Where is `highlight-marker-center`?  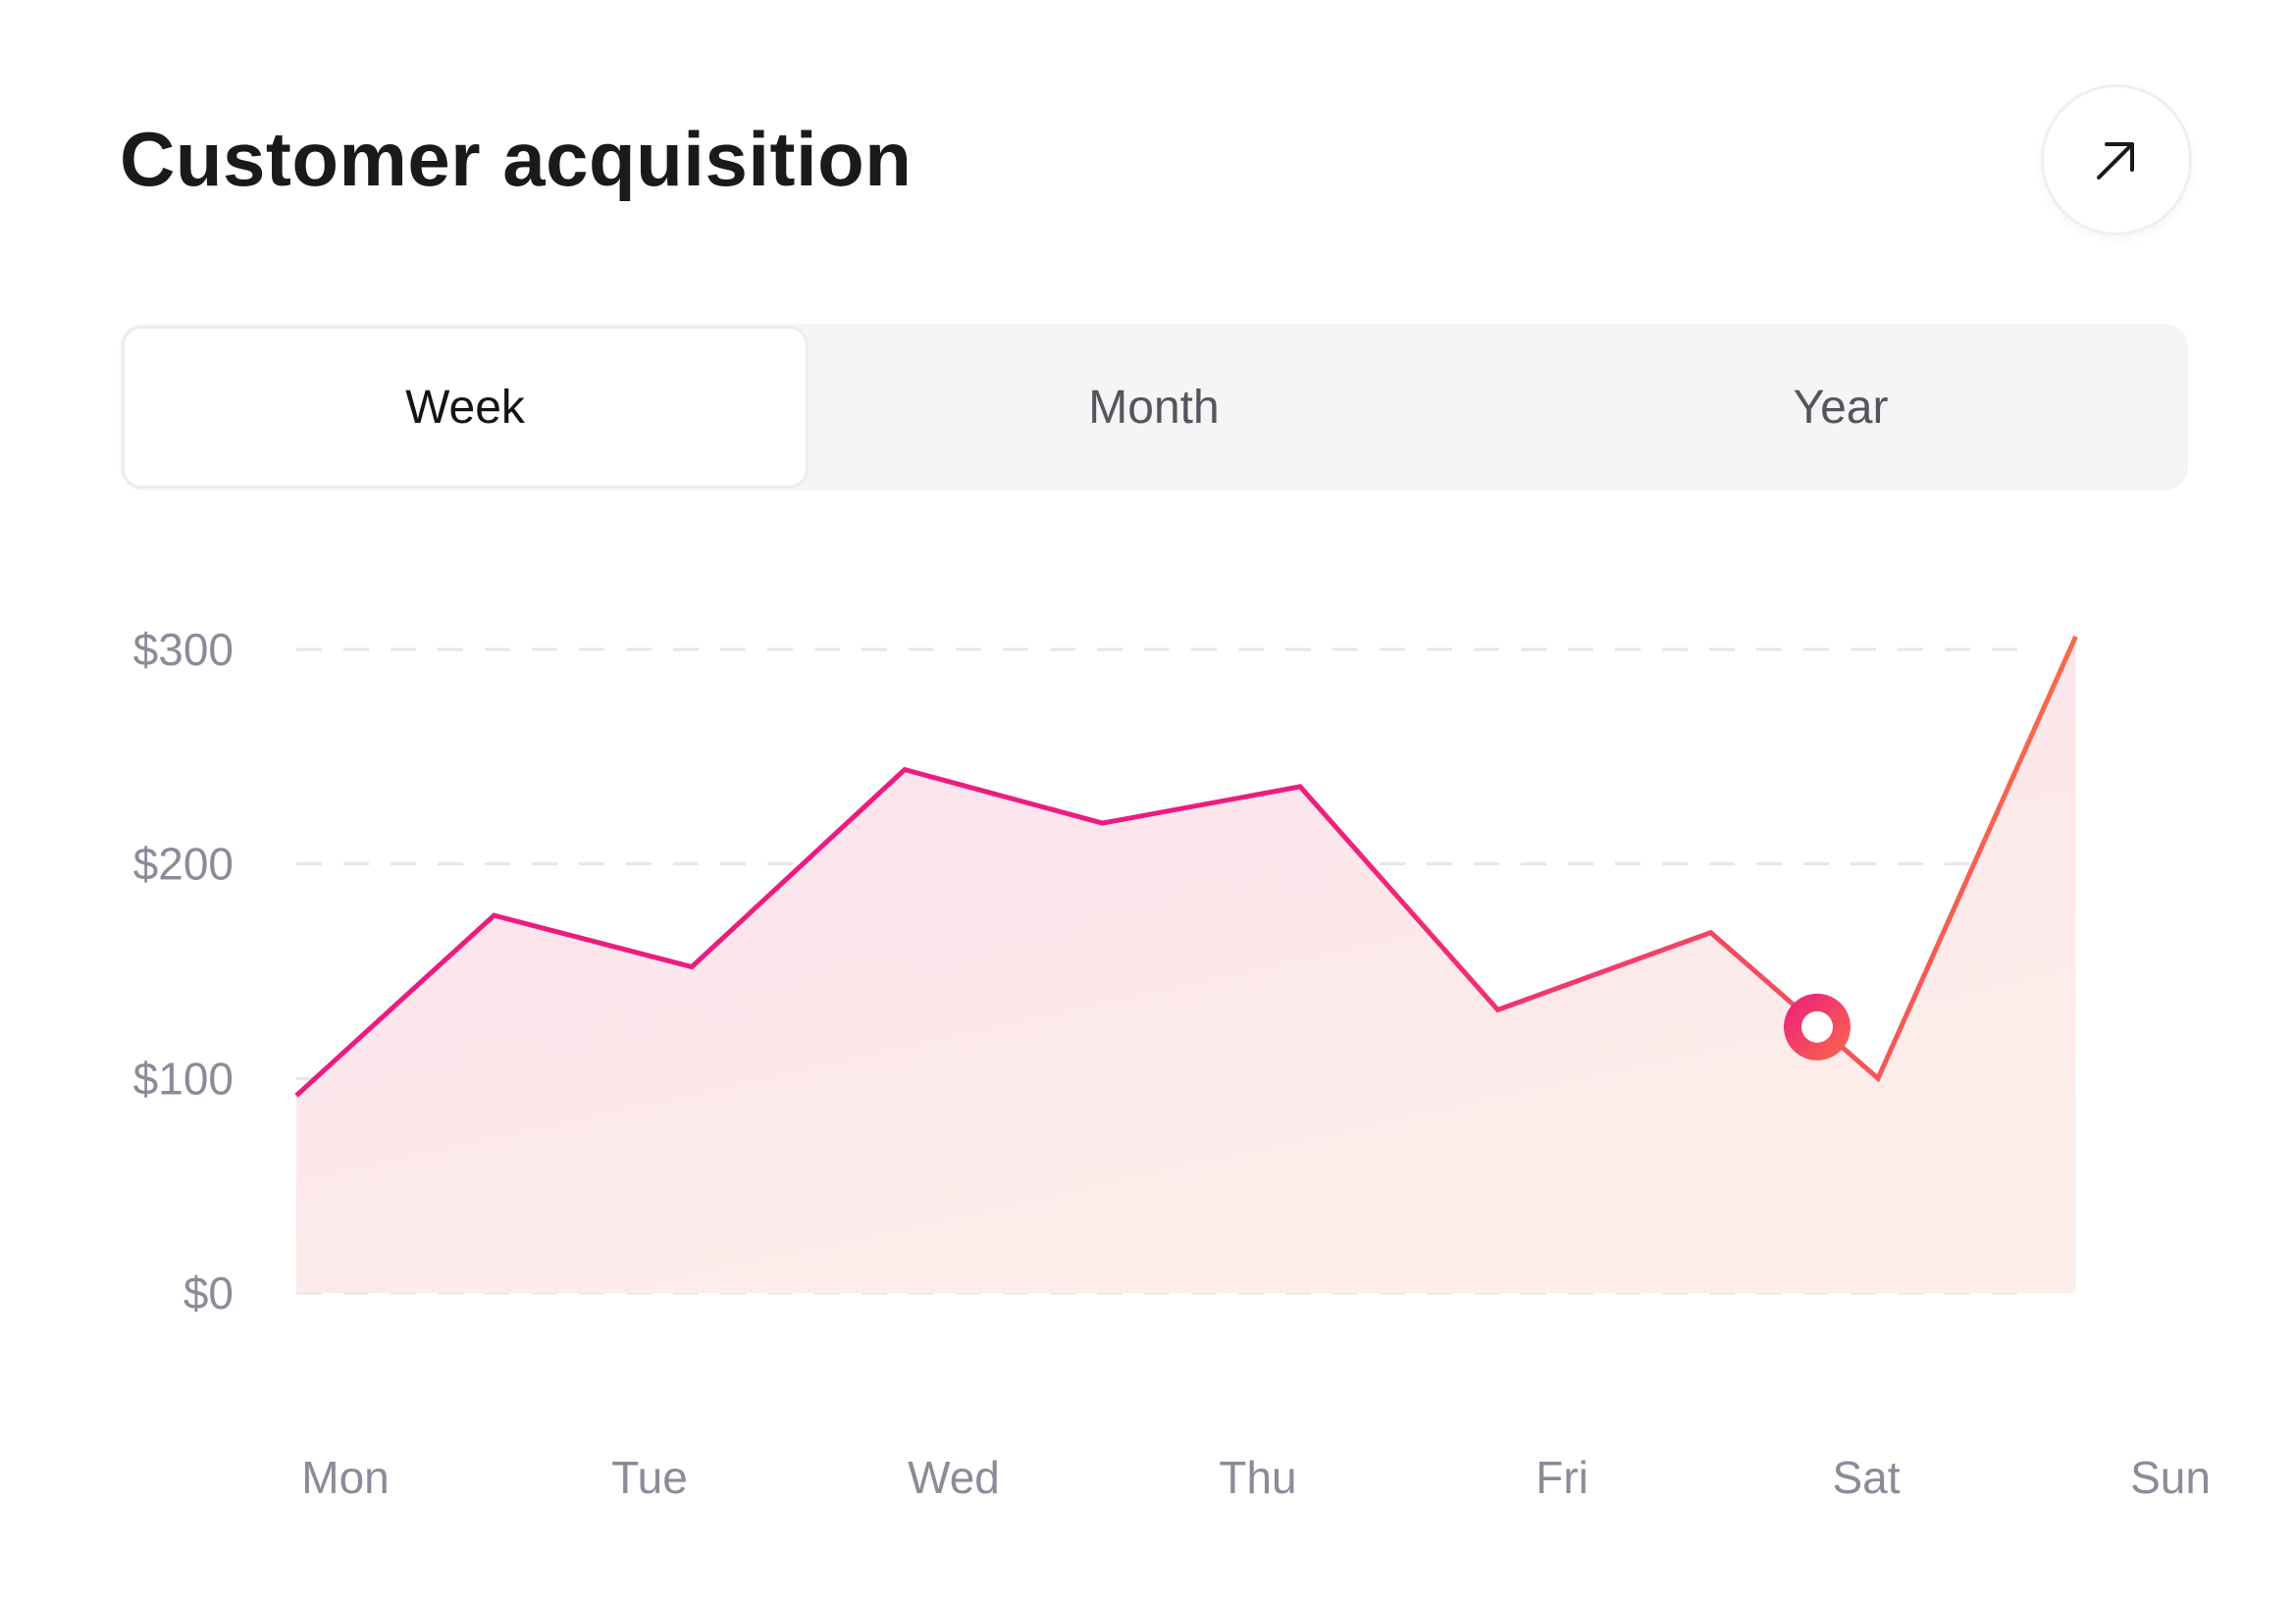
highlight-marker-center is located at coordinates (1817, 1026).